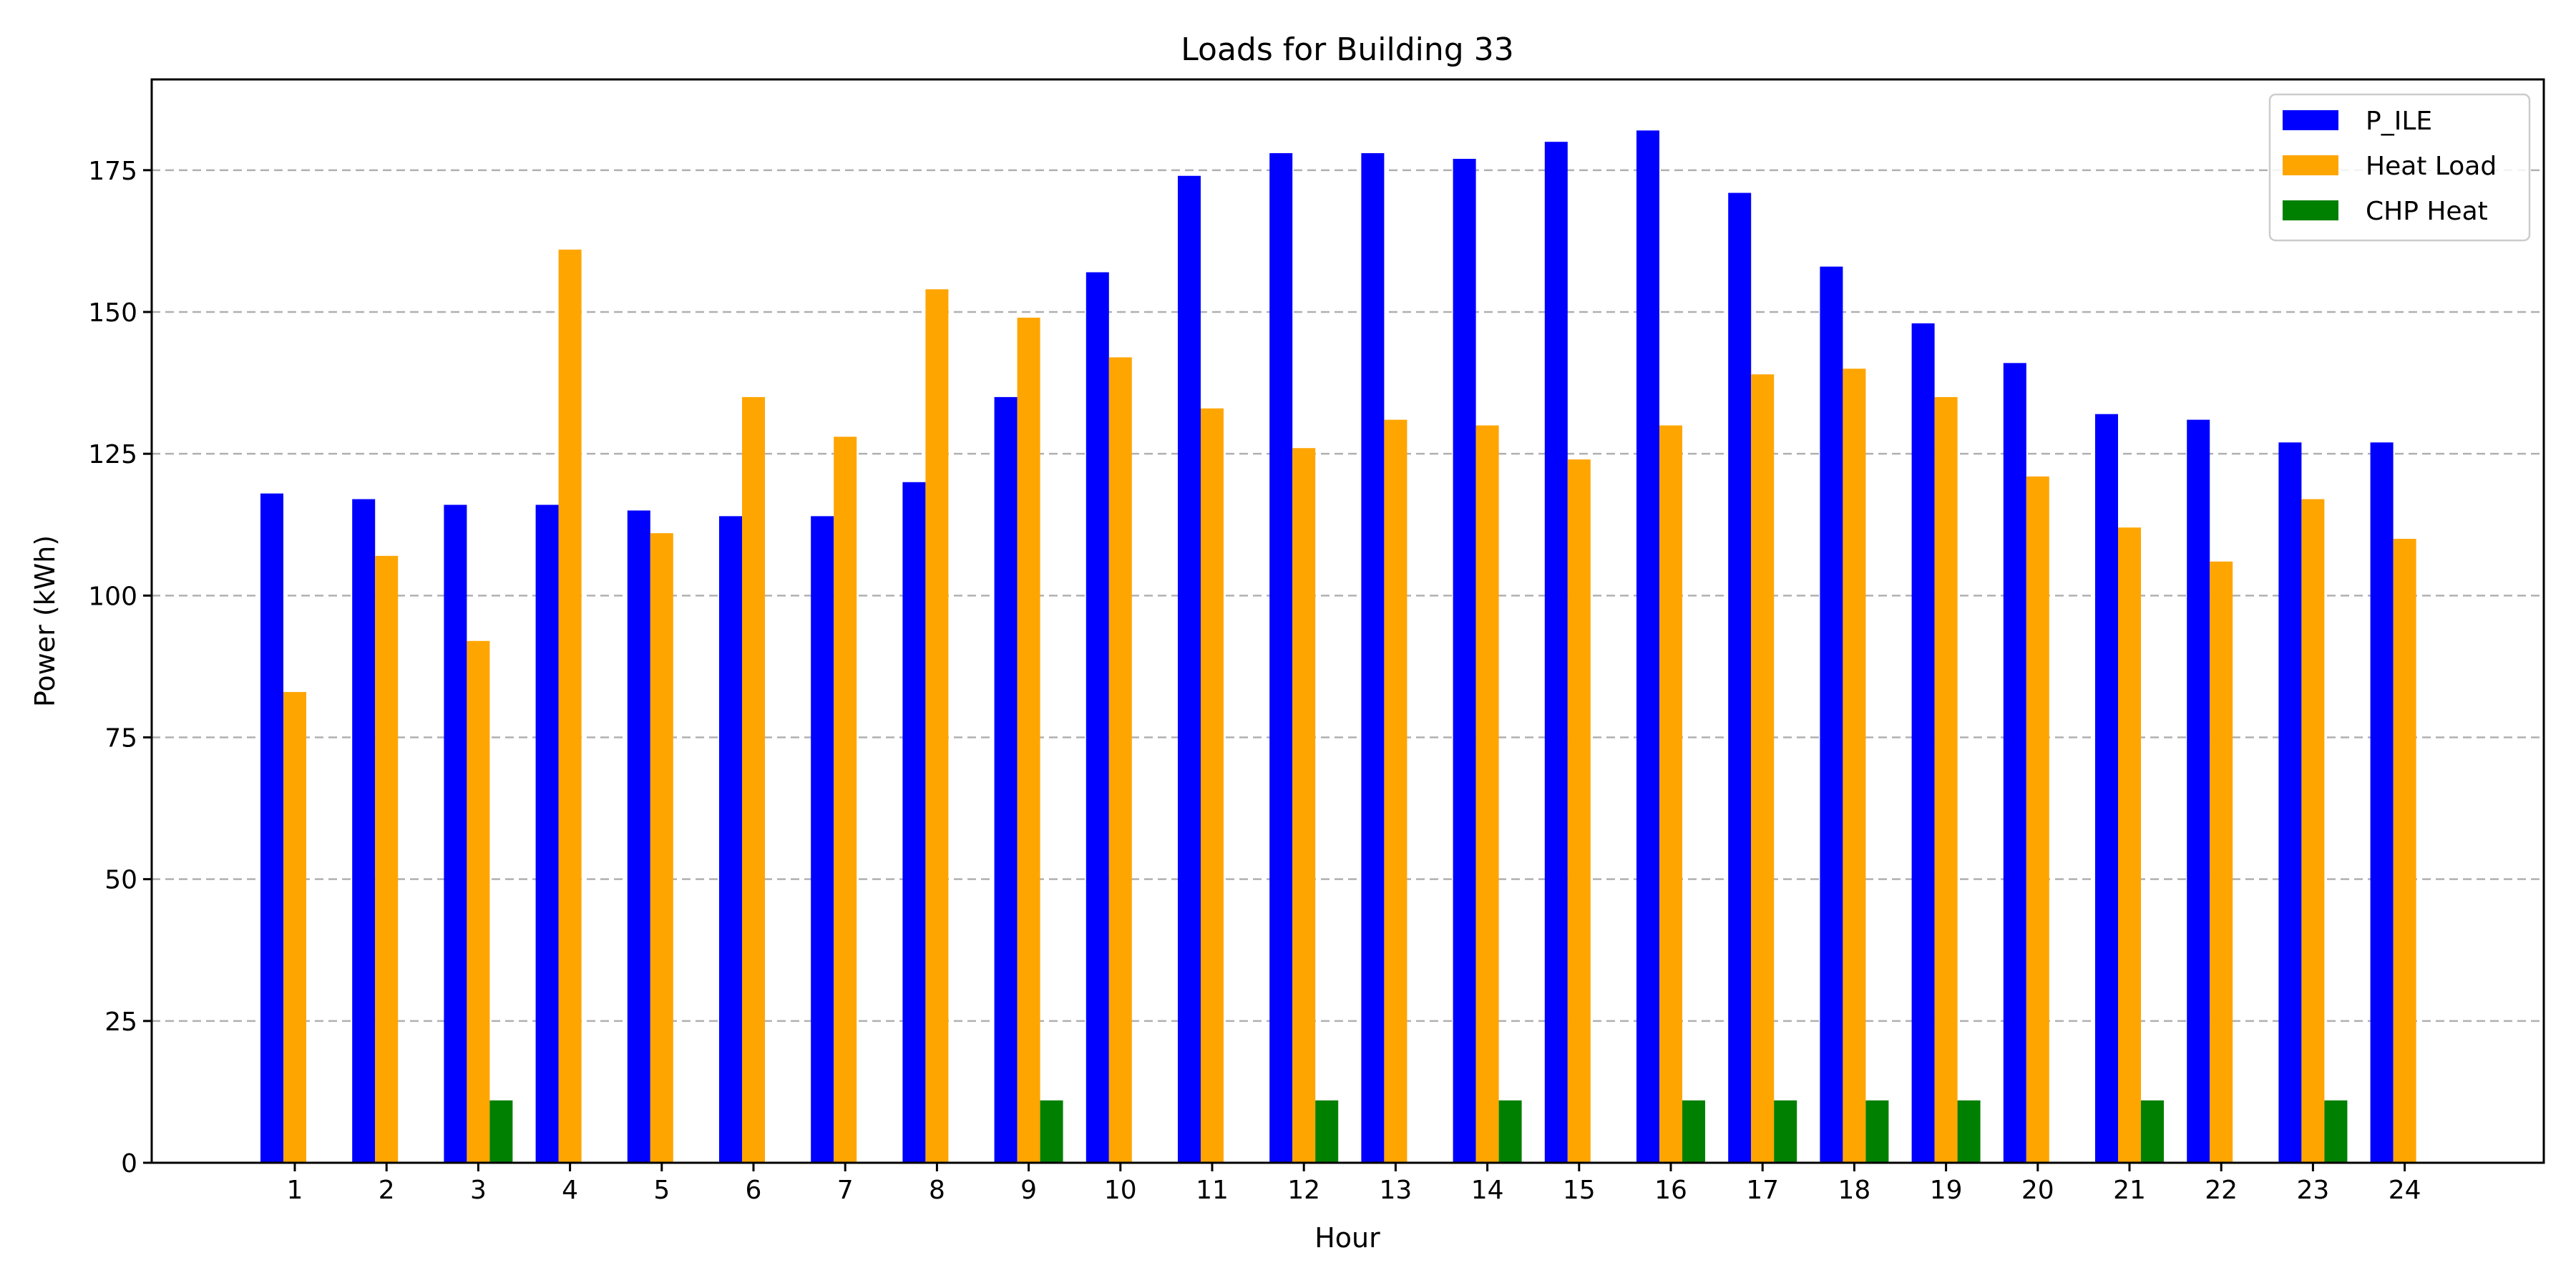  What do you see at coordinates (112, 596) in the screenshot?
I see `y-tick-label: 100` at bounding box center [112, 596].